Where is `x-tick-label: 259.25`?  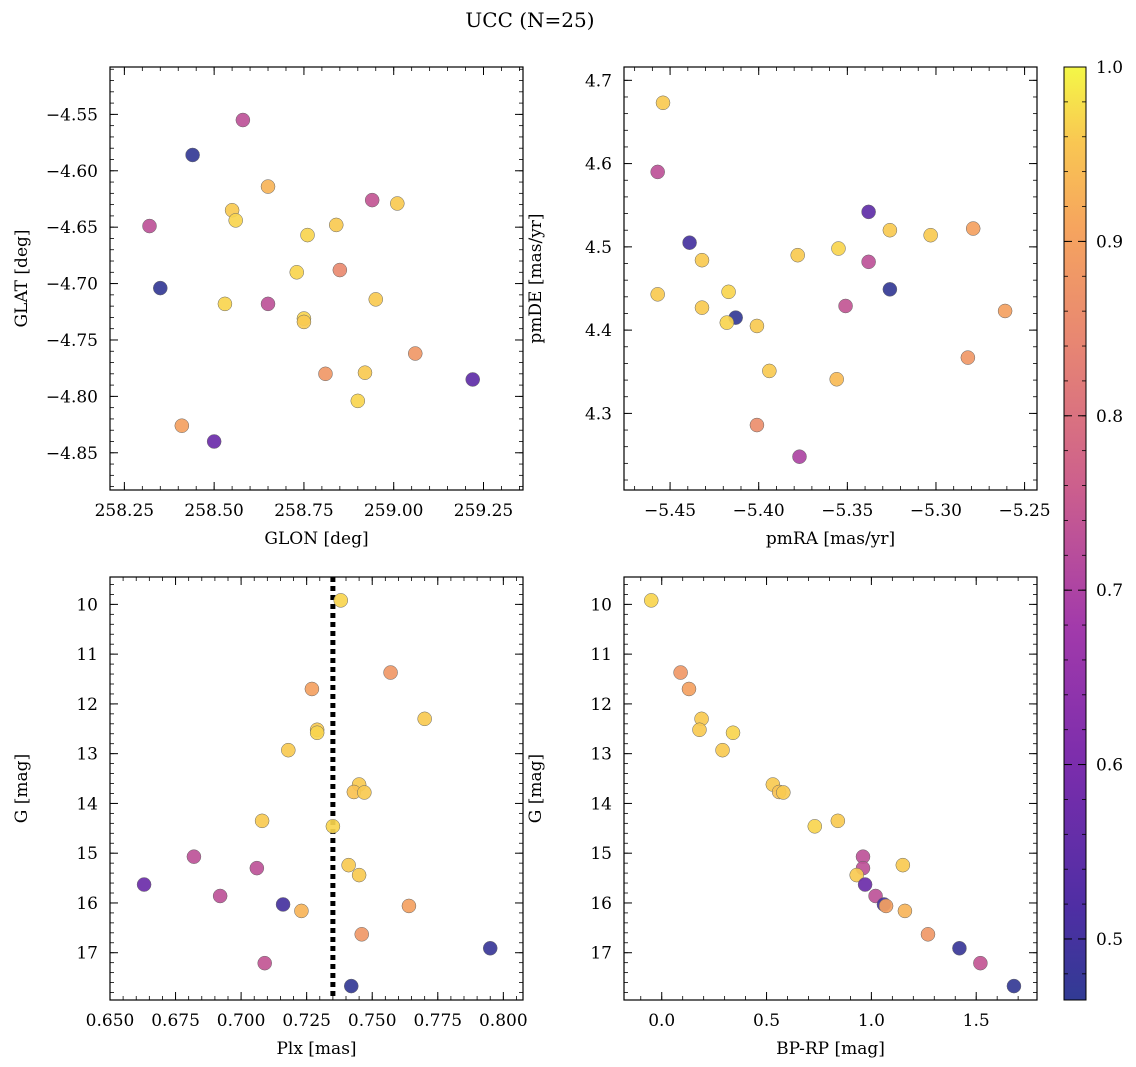 x-tick-label: 259.25 is located at coordinates (483, 511).